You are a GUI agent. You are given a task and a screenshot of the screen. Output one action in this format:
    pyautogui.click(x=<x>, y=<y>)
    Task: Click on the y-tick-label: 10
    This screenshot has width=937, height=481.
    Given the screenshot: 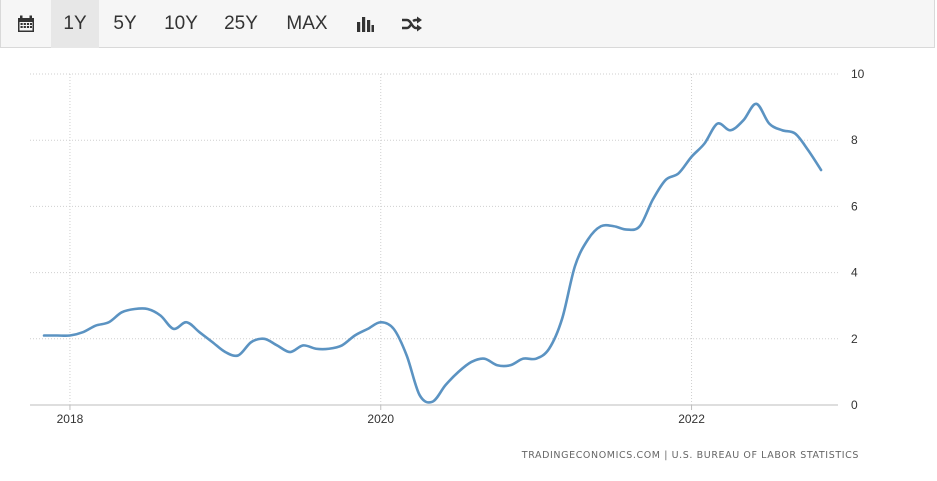 What is the action you would take?
    pyautogui.click(x=858, y=74)
    